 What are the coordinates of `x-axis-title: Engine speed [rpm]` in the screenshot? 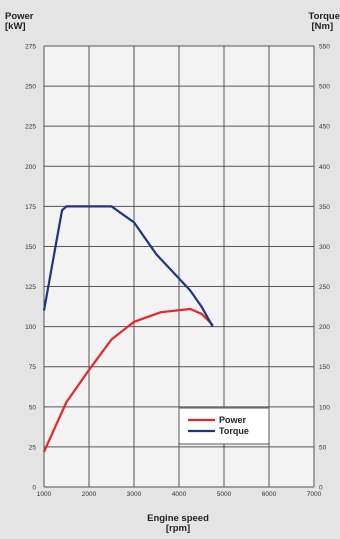 It's located at (178, 524).